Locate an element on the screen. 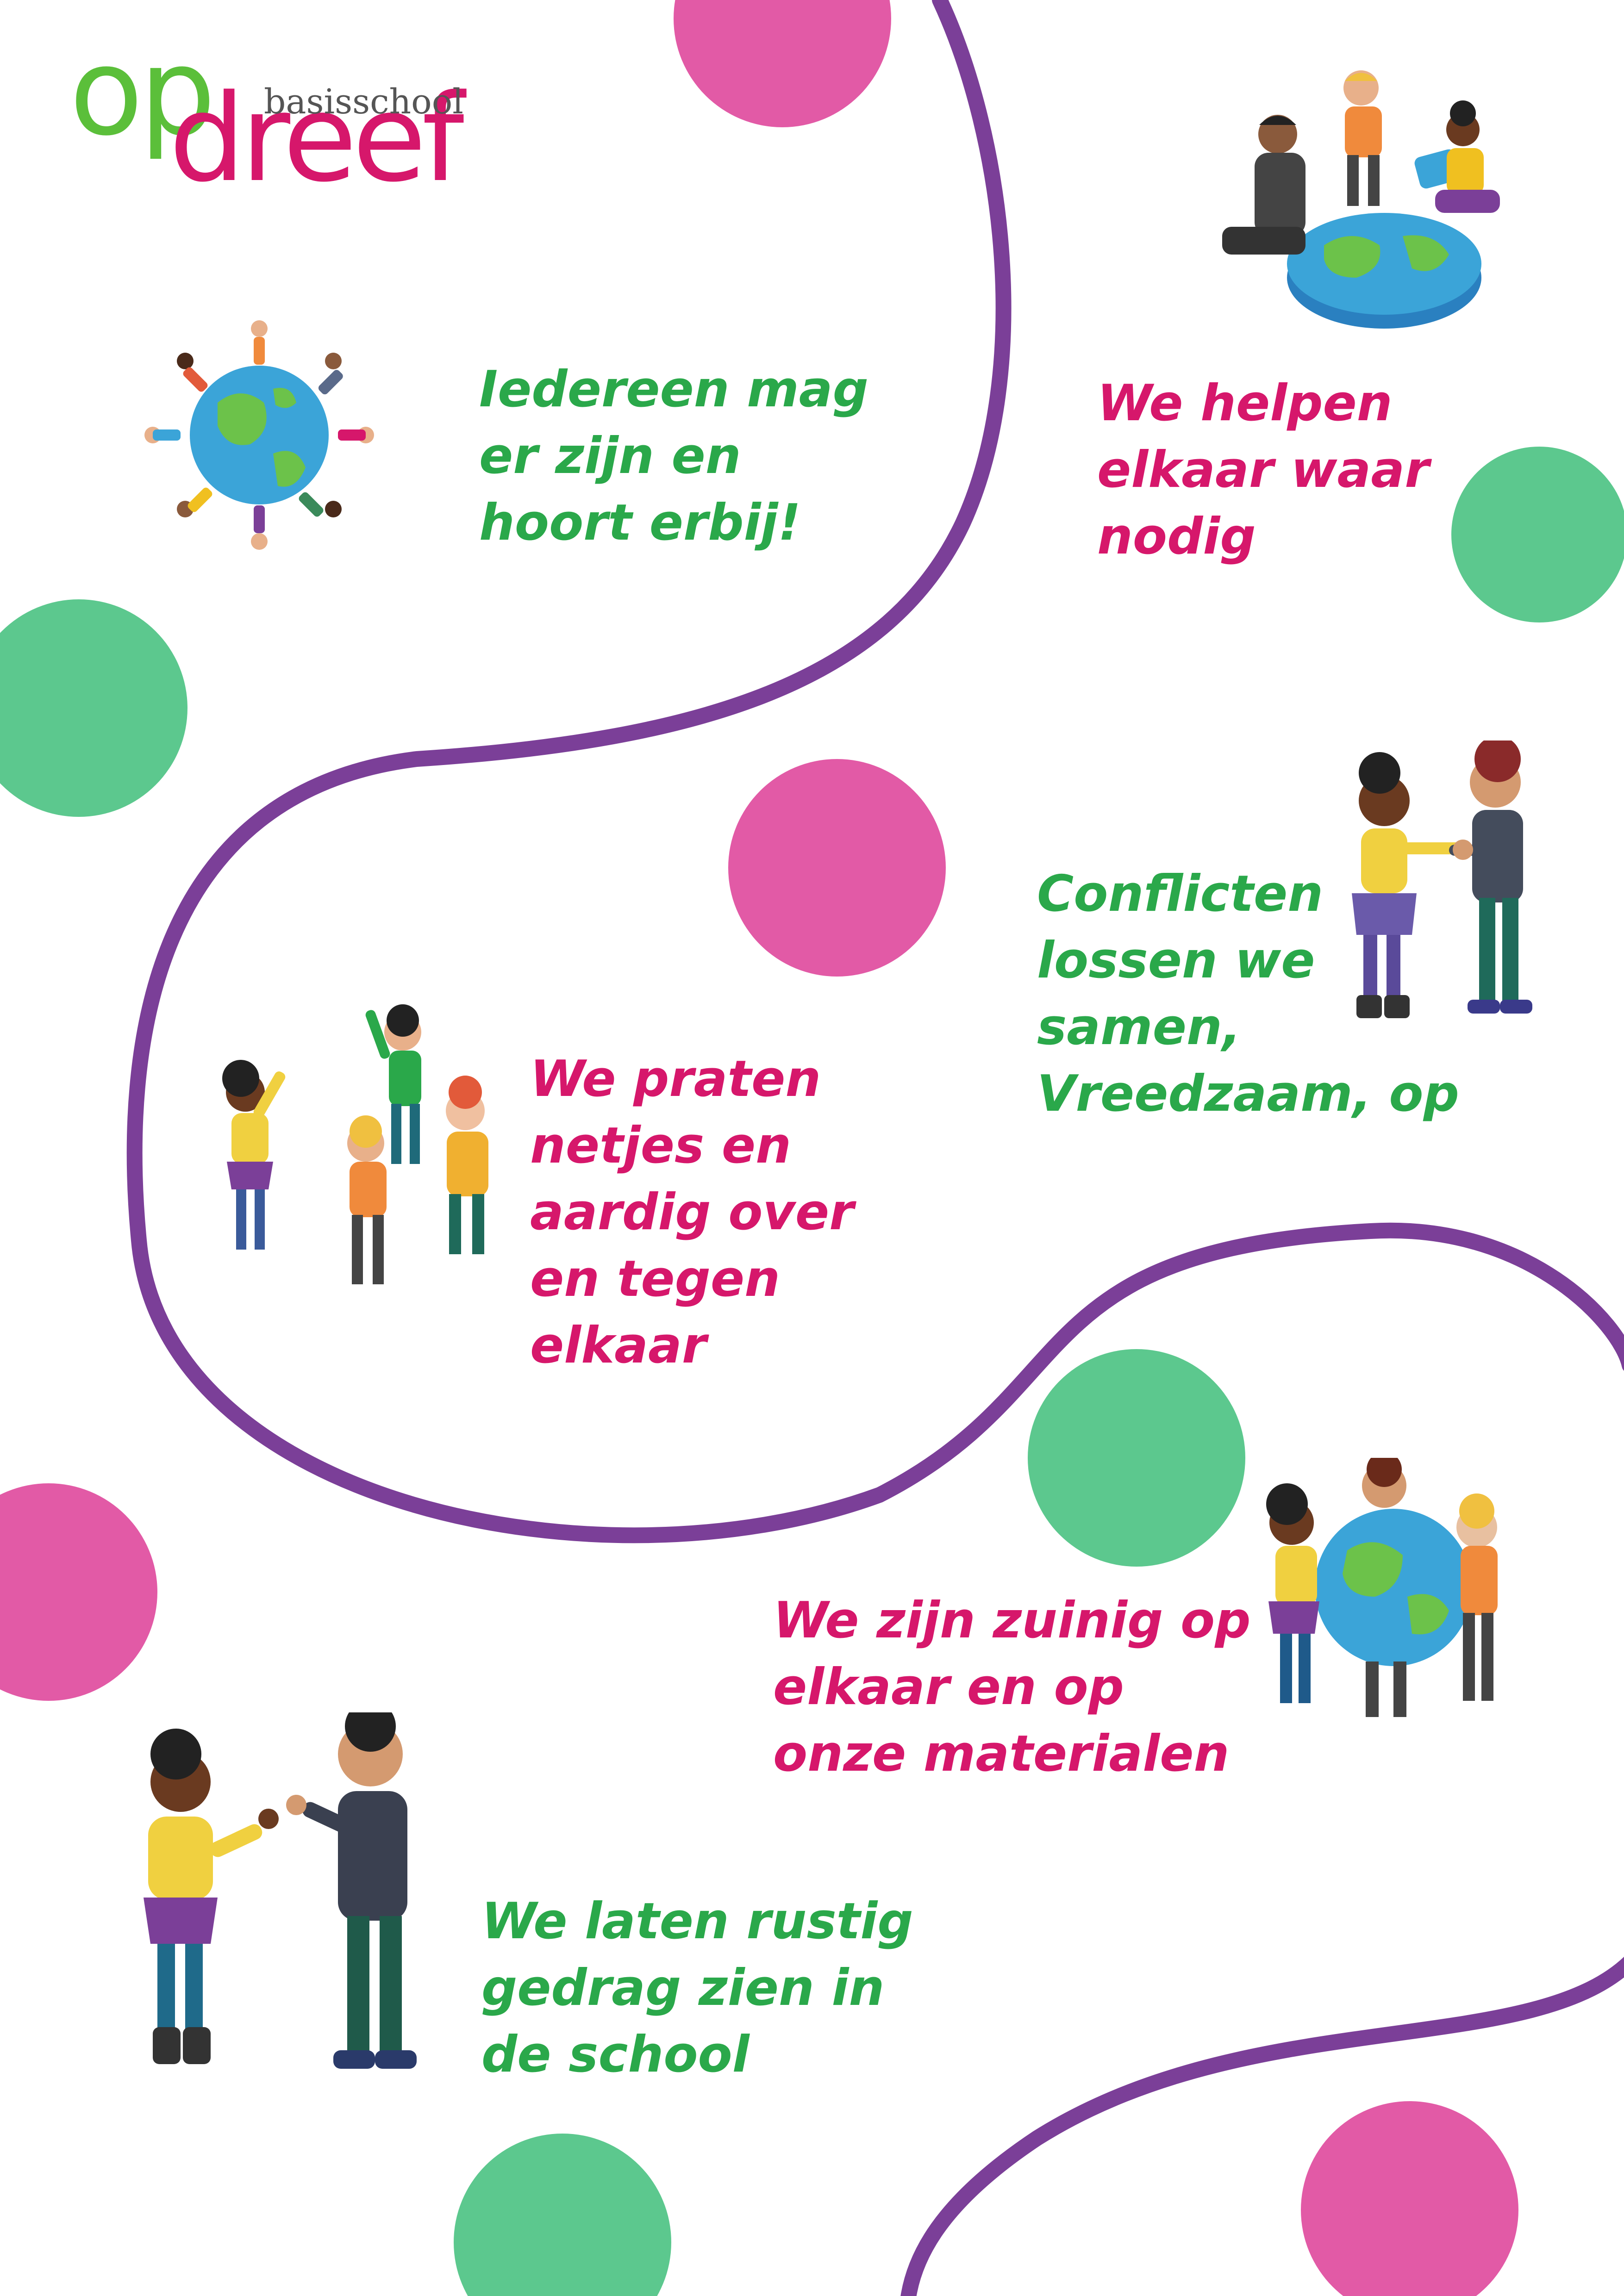 This screenshot has width=1624, height=2296. school-logo: op dreef basisschool is located at coordinates (291, 120).